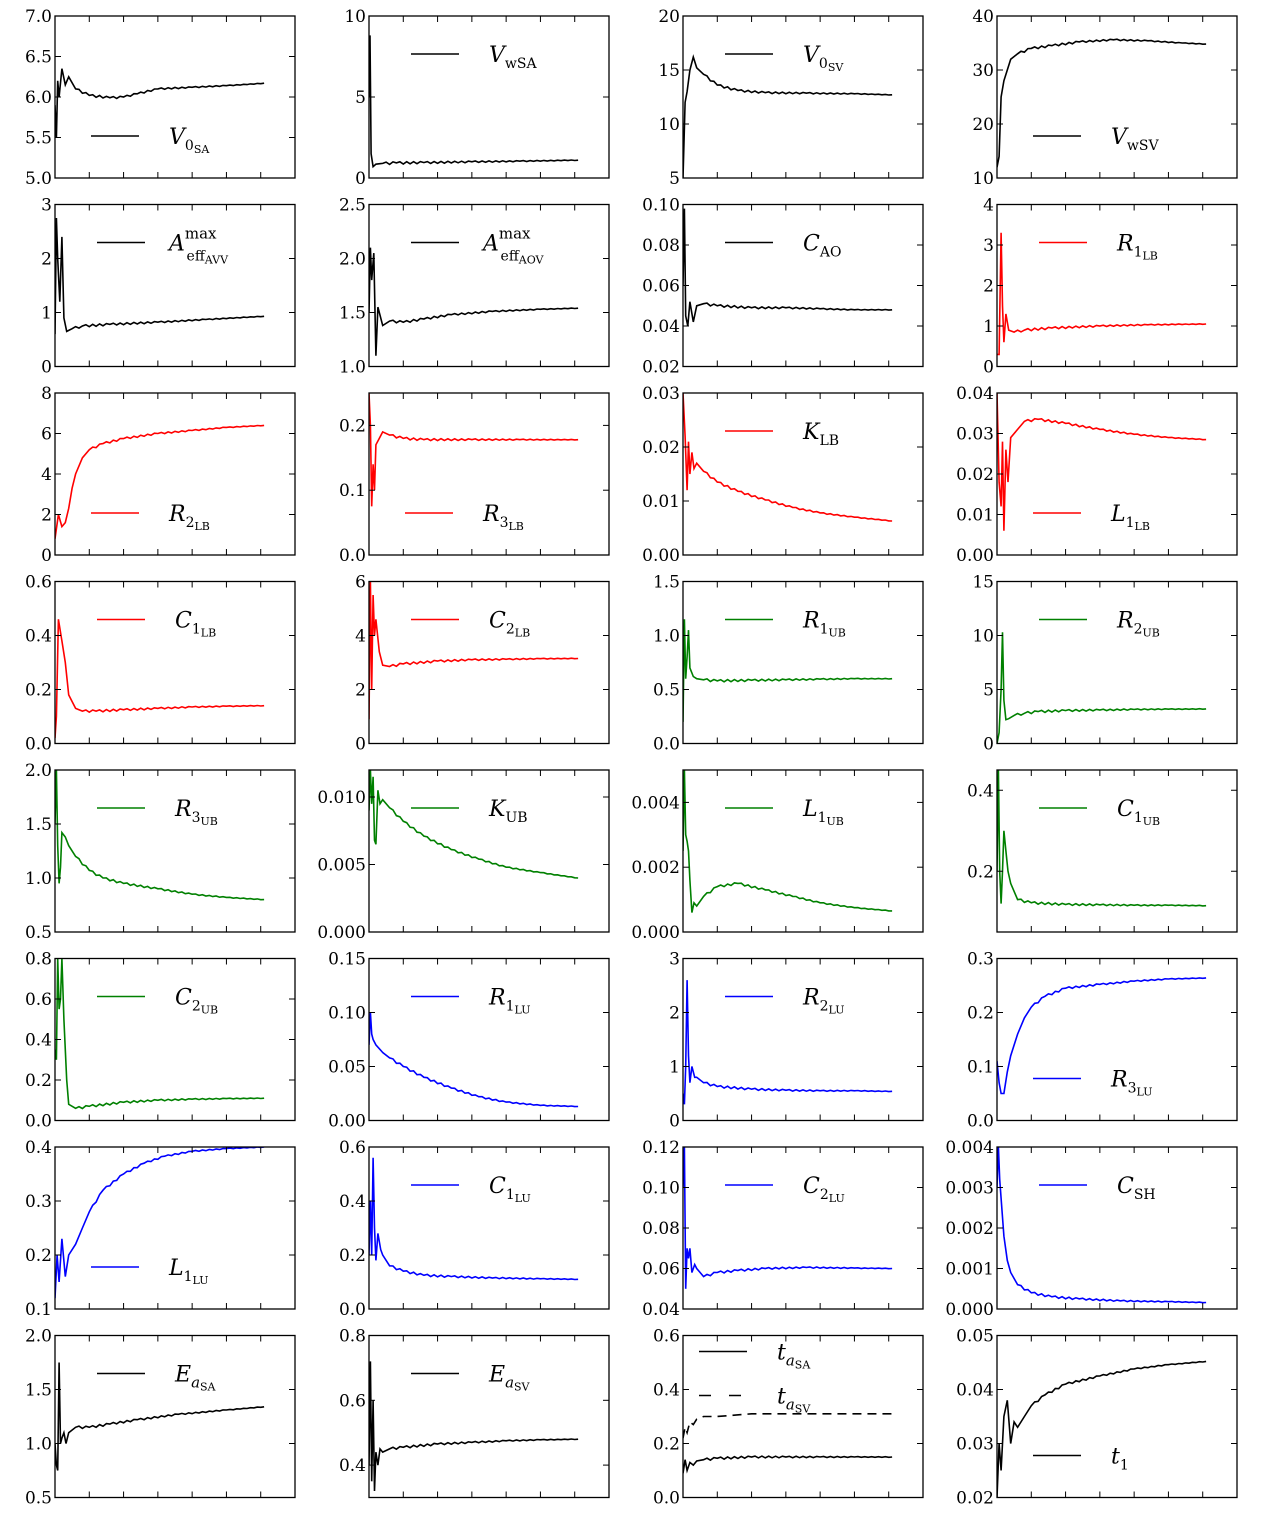  I want to click on subplot-panel-14: 0 2 4 6 C2LB, so click(482, 664).